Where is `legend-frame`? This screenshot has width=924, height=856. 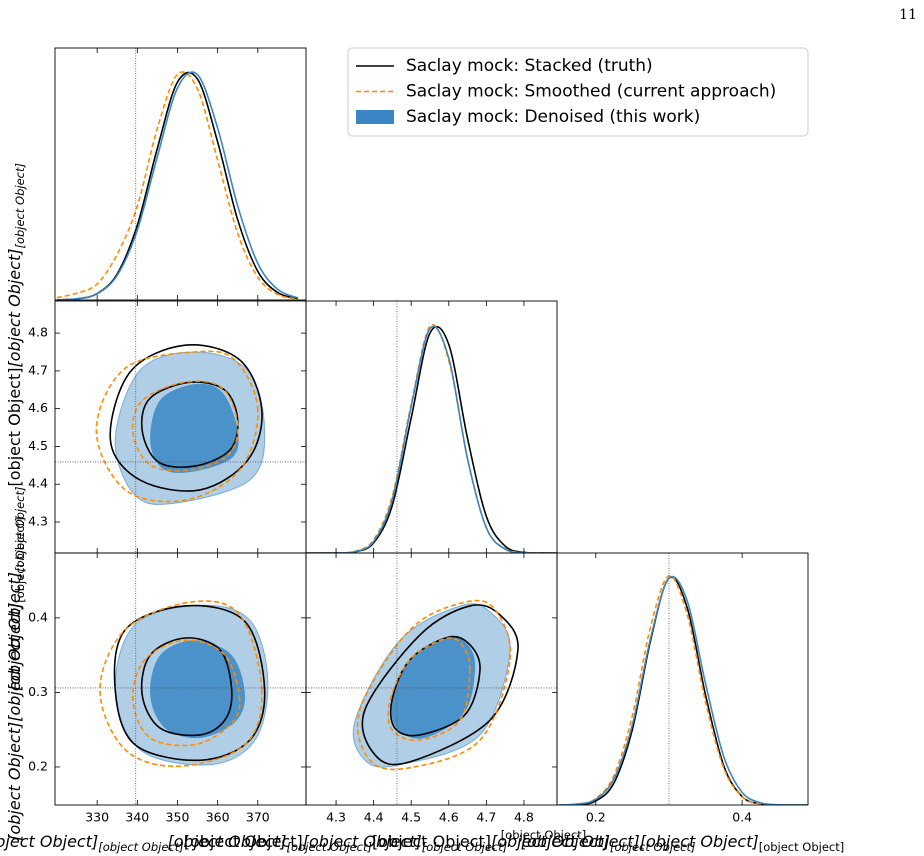
legend-frame is located at coordinates (578, 92).